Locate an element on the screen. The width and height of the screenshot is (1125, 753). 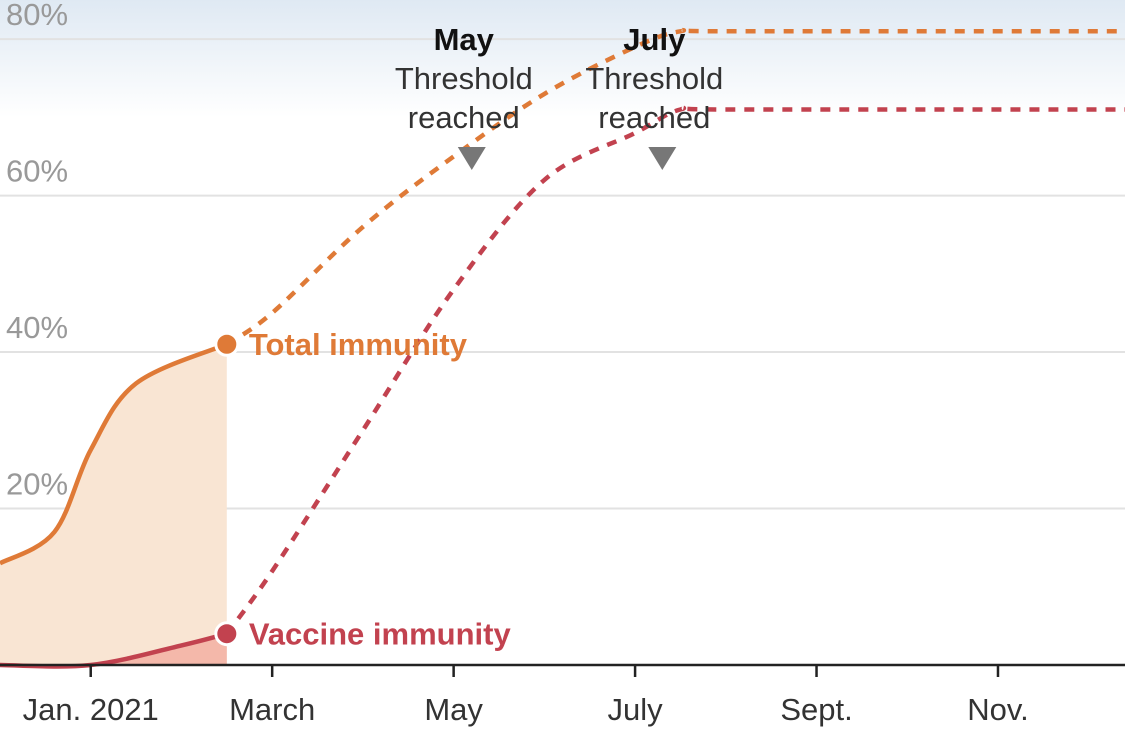
y-tick-label: 60% is located at coordinates (37, 171).